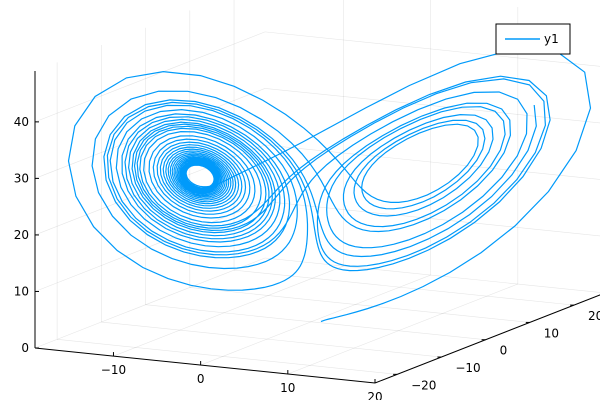 This screenshot has width=600, height=400. What do you see at coordinates (551, 39) in the screenshot?
I see `legend-label-y1: y1` at bounding box center [551, 39].